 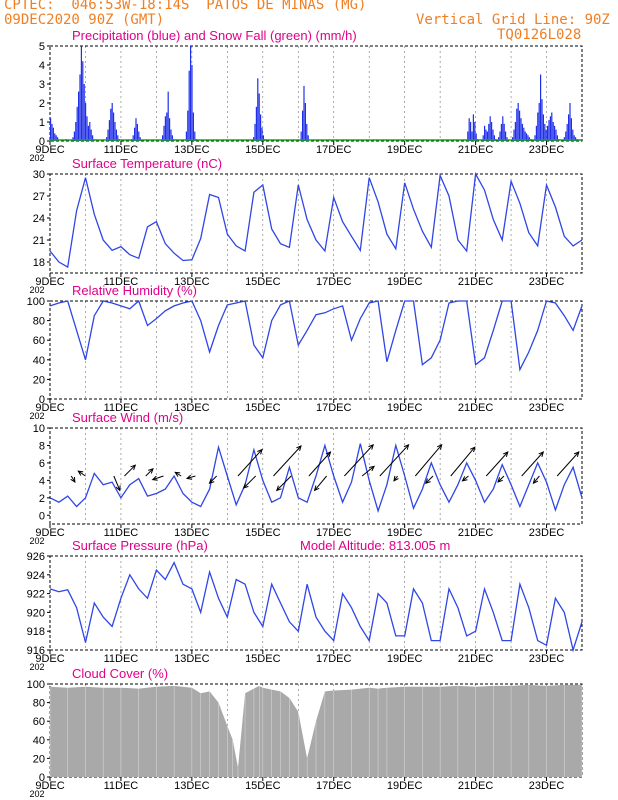 What do you see at coordinates (36, 302) in the screenshot?
I see `y-tick-label: 100` at bounding box center [36, 302].